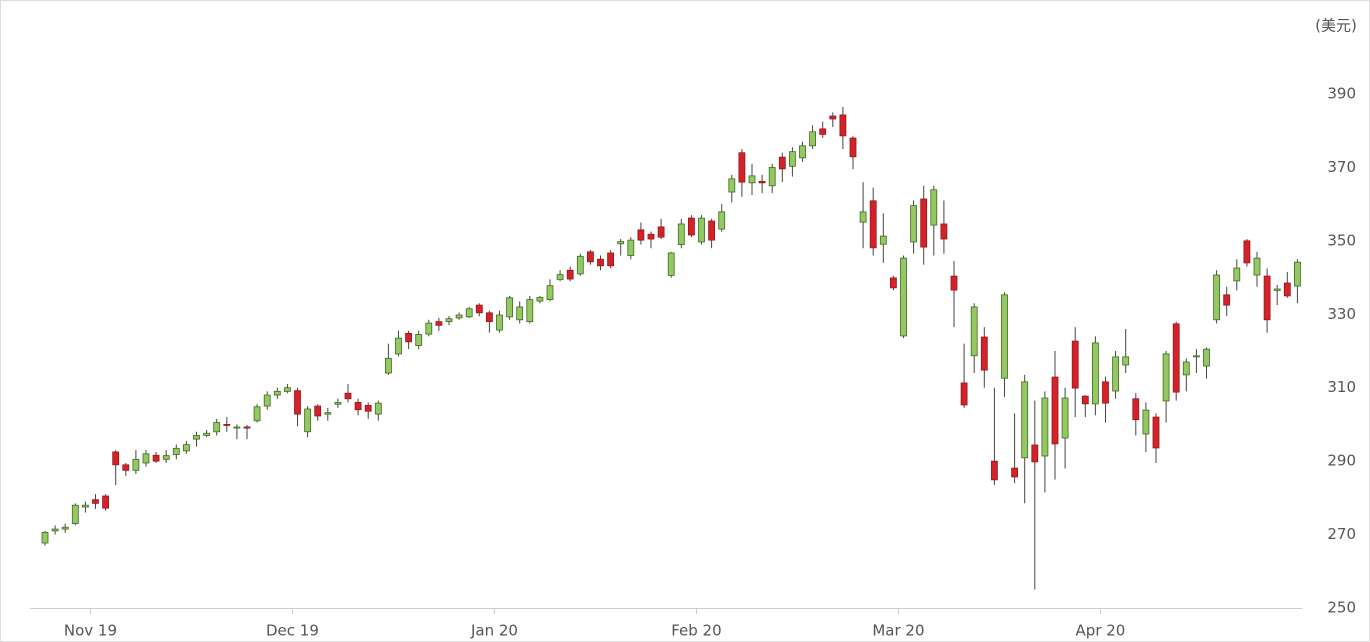 This screenshot has width=1370, height=642. What do you see at coordinates (1336, 26) in the screenshot?
I see `y-axis-unit: (美元)` at bounding box center [1336, 26].